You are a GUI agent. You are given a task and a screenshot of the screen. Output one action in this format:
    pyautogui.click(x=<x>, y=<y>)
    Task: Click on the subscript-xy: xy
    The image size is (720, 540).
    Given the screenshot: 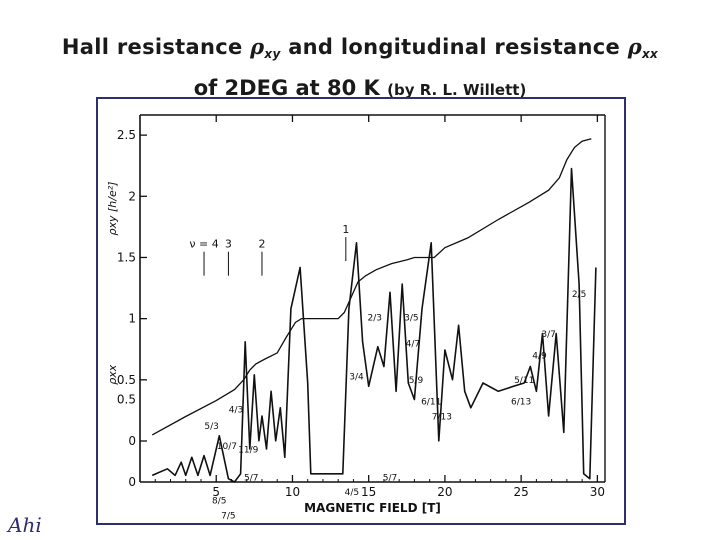 What is the action you would take?
    pyautogui.click(x=272, y=54)
    